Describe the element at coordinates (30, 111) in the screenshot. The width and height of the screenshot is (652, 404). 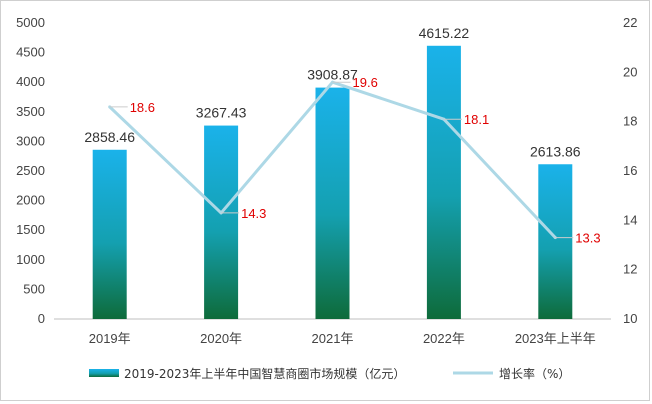
I see `y-left-tick-label: 3500` at that location.